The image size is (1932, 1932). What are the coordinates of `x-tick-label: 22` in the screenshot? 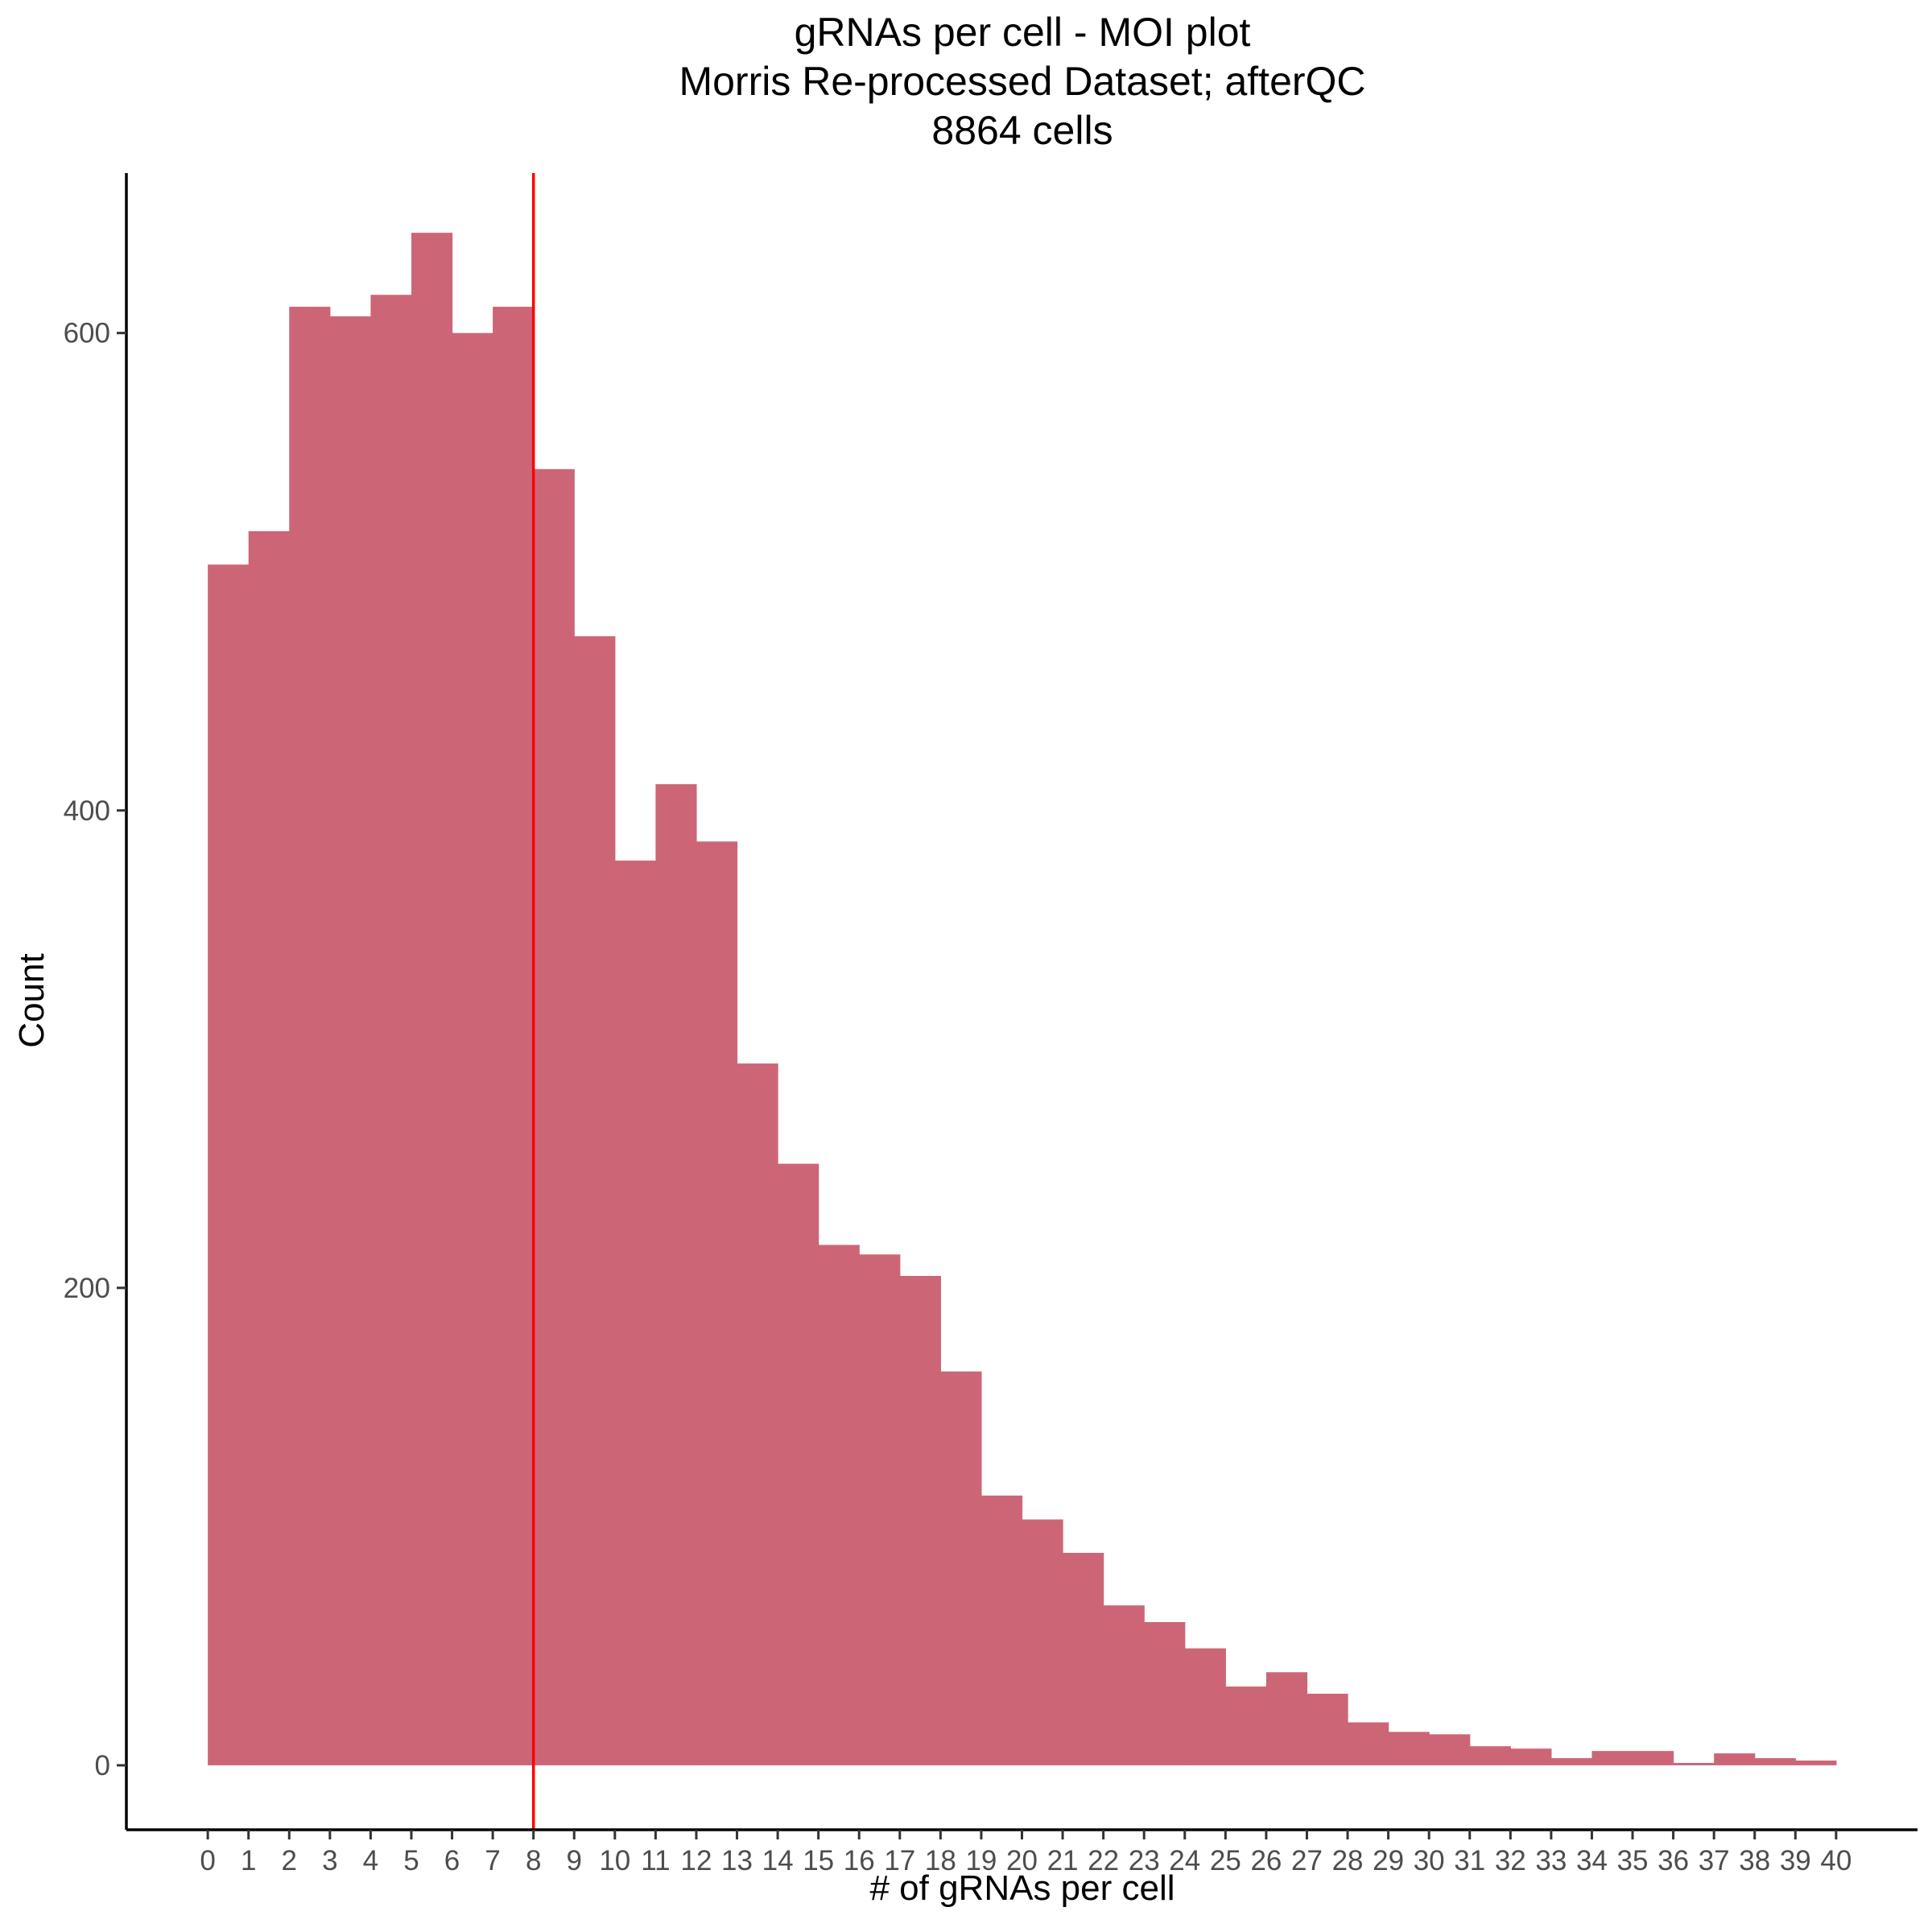 It's located at (1103, 1860).